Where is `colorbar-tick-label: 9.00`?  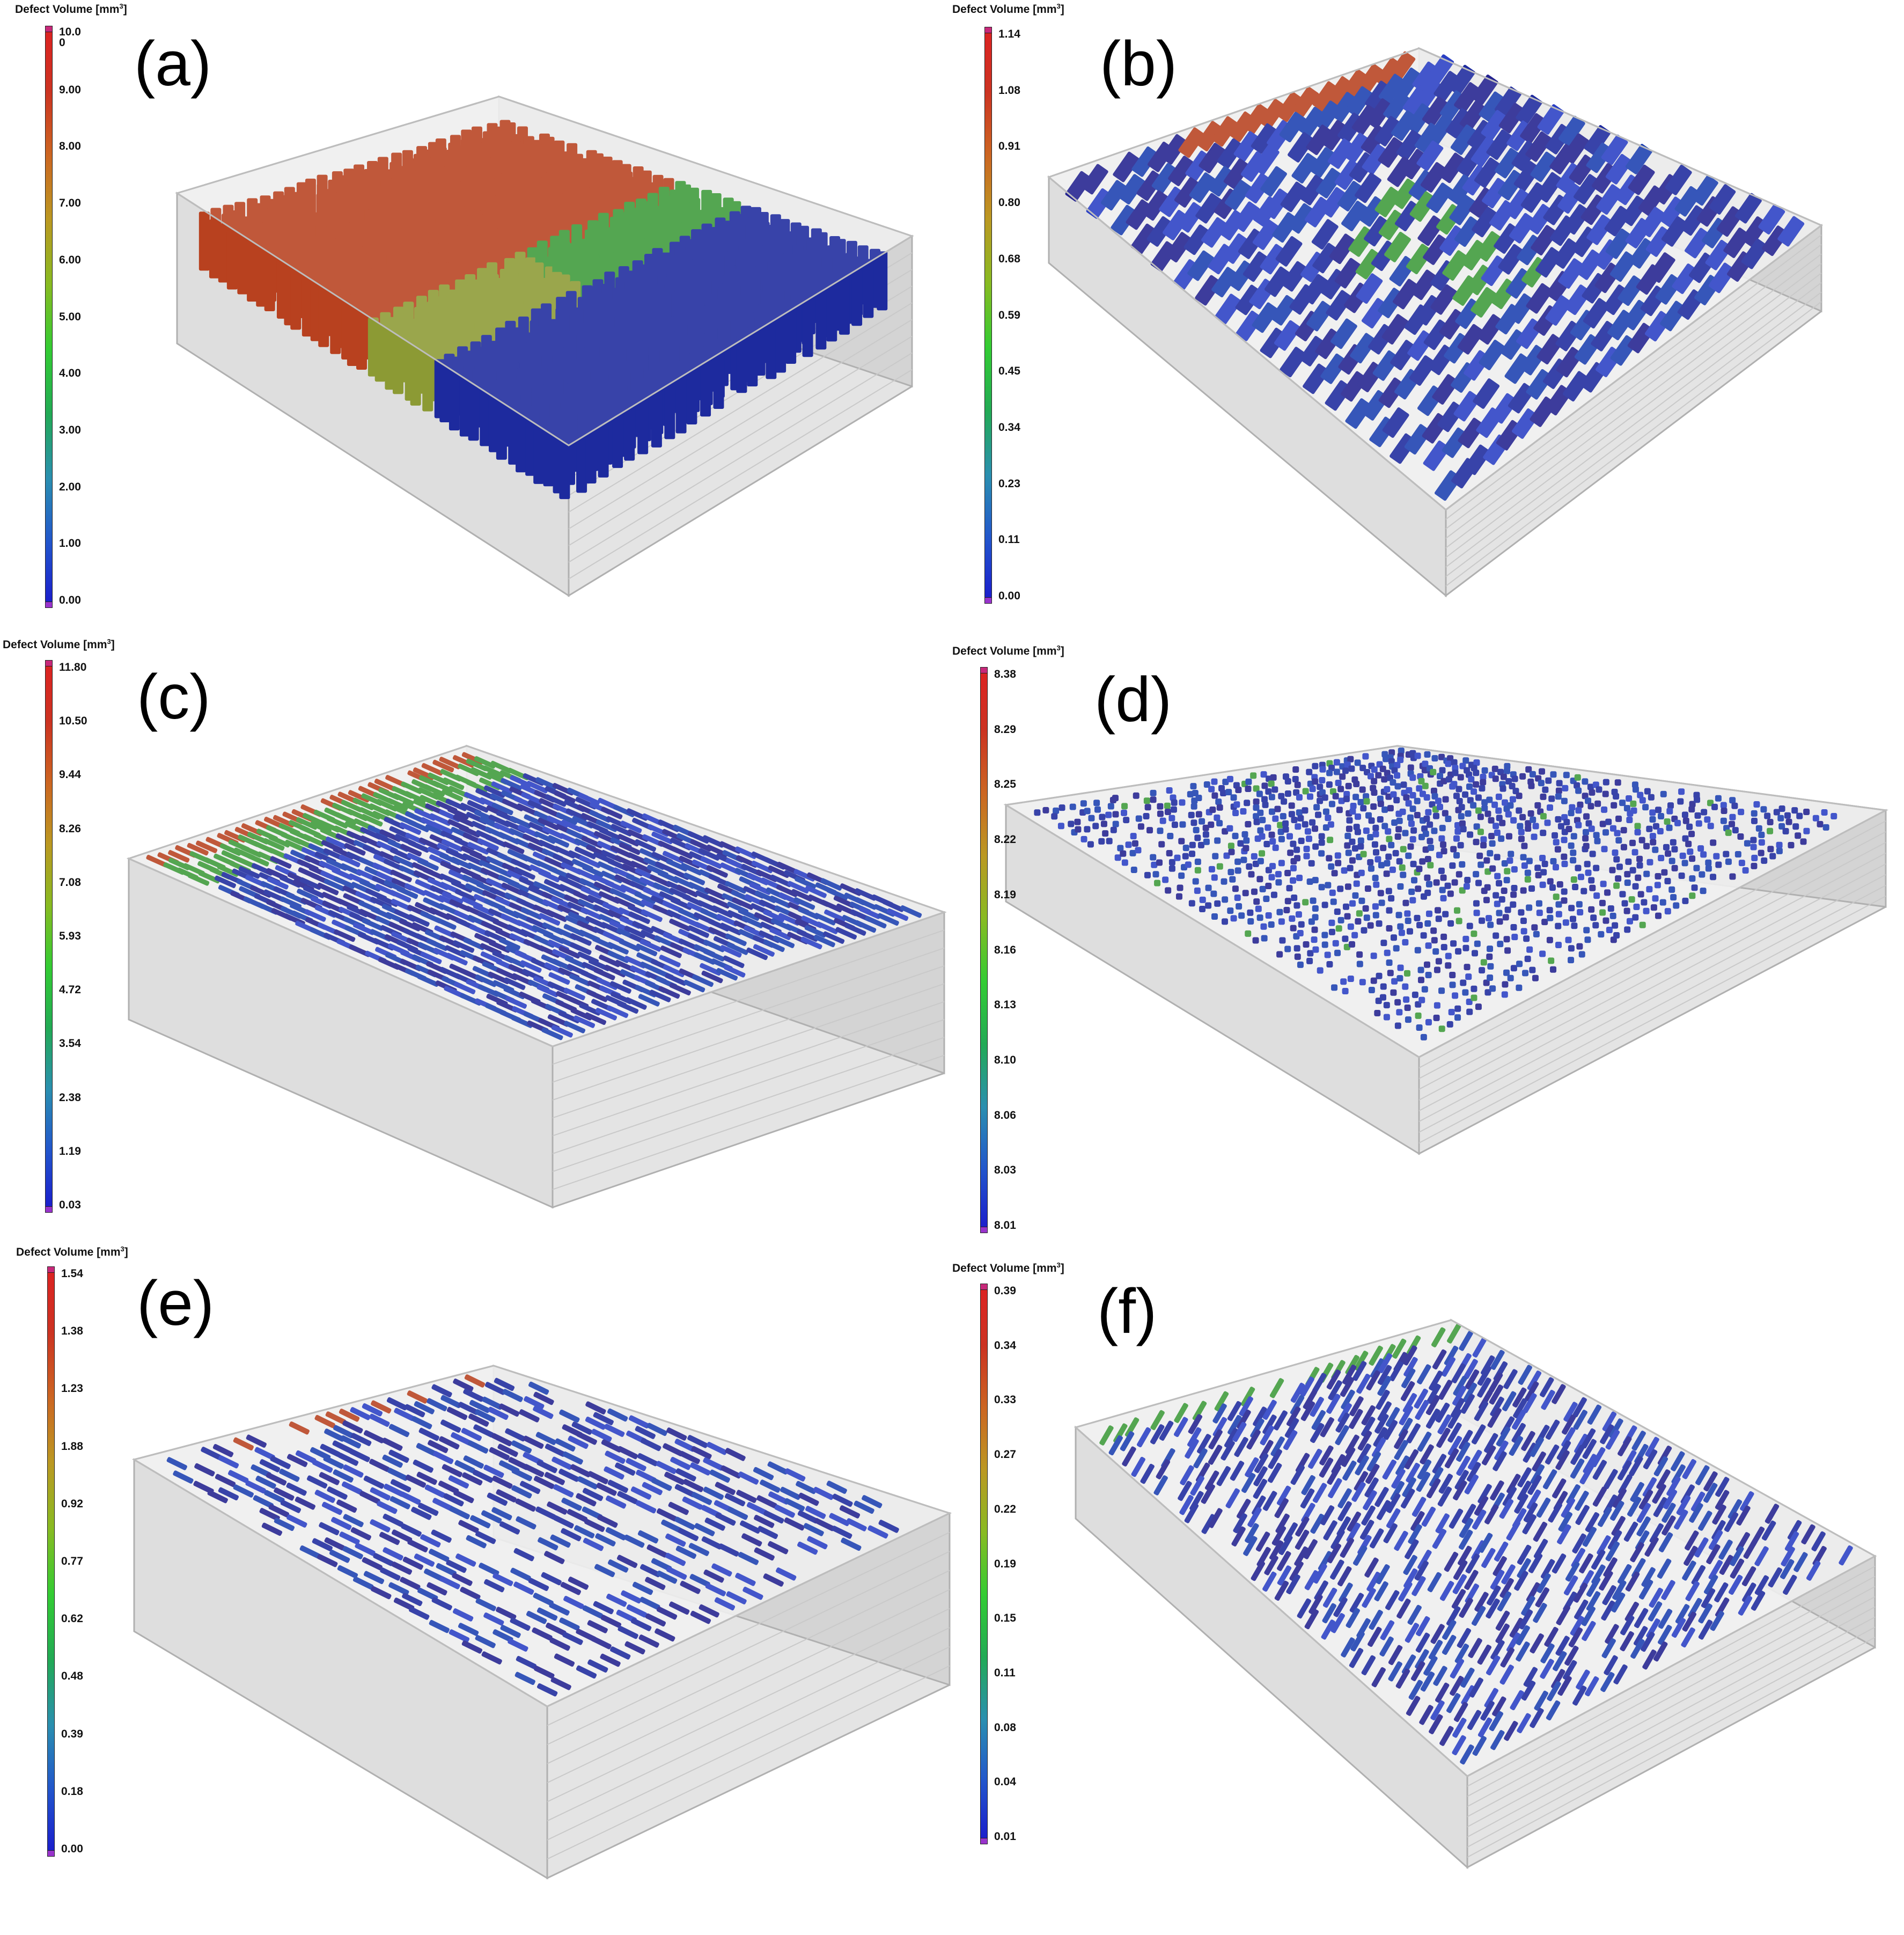 colorbar-tick-label: 9.00 is located at coordinates (70, 89).